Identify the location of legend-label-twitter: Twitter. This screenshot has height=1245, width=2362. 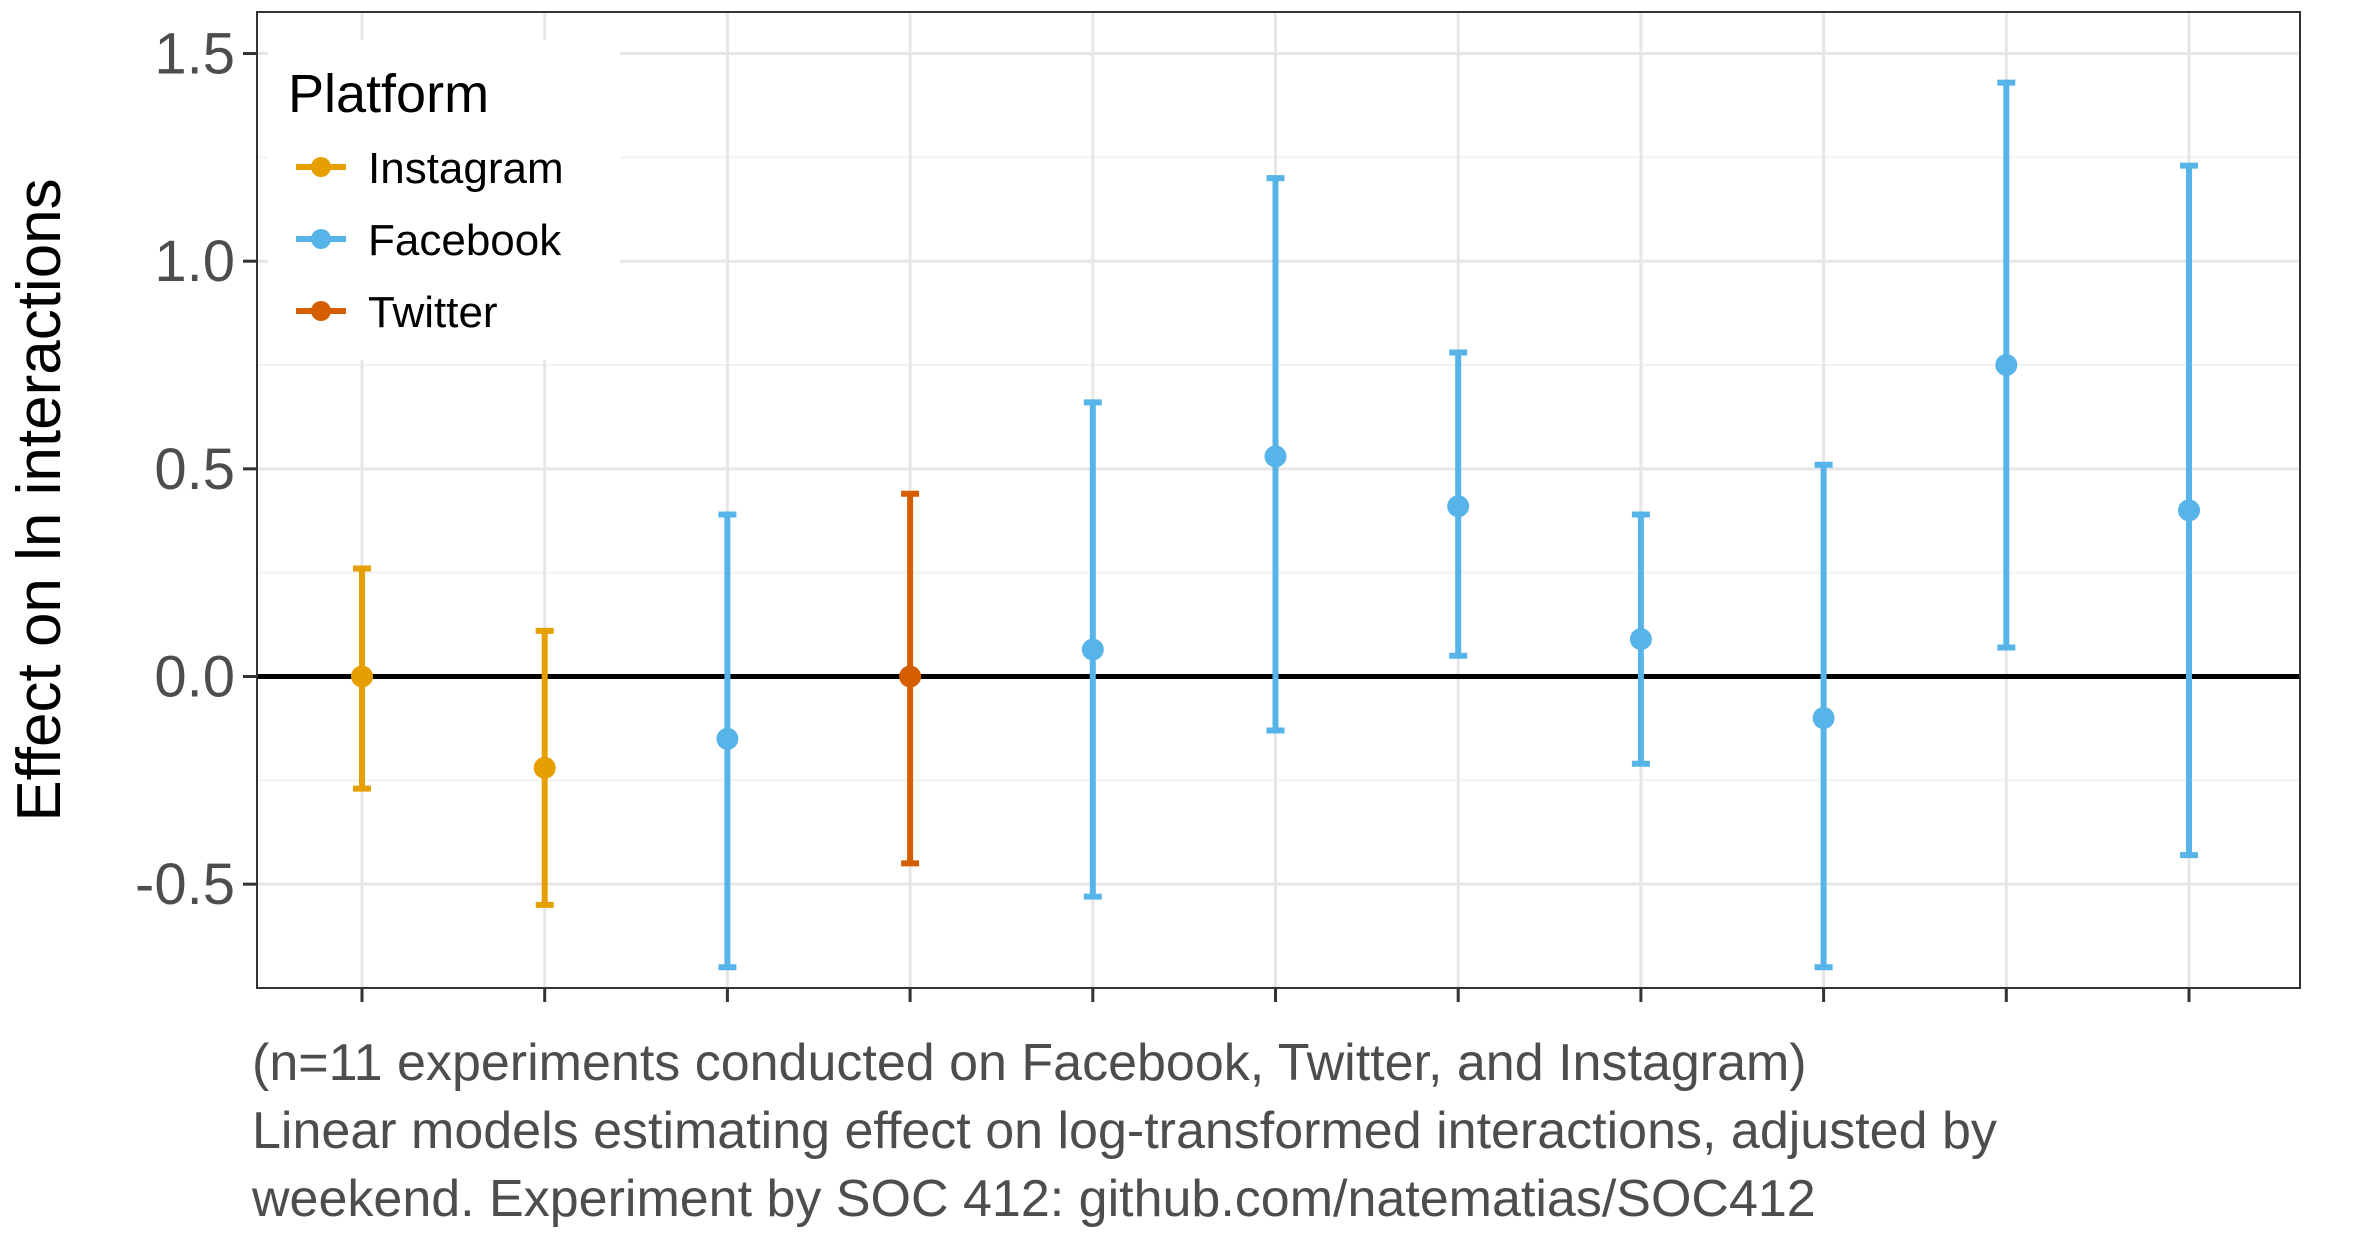
(433, 312).